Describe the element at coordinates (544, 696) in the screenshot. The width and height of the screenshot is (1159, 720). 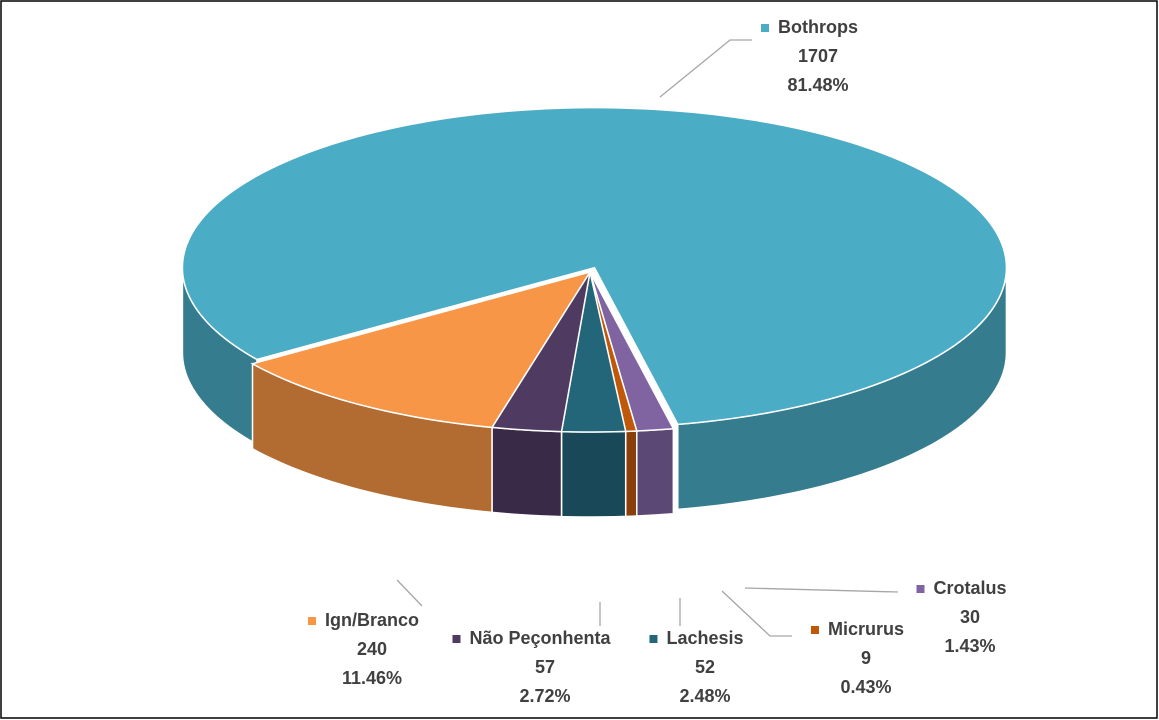
I see `label-percent: 2.72%` at that location.